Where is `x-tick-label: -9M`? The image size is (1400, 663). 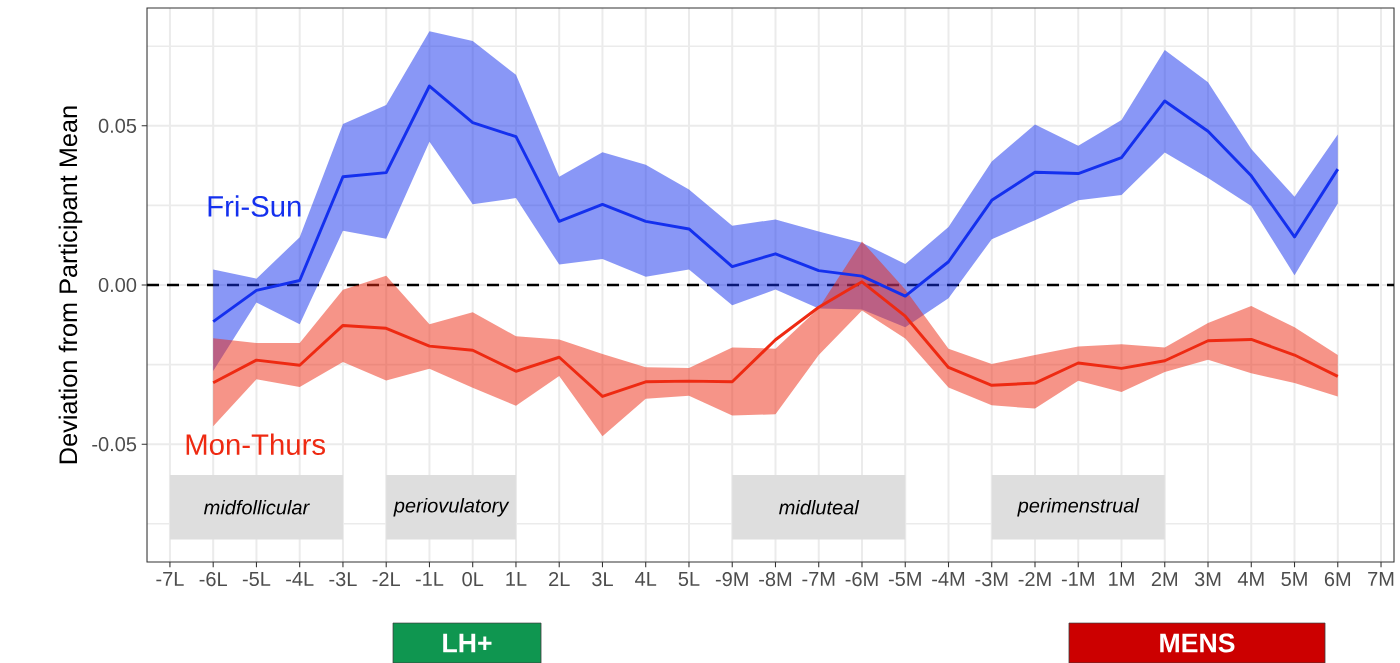 x-tick-label: -9M is located at coordinates (731, 579).